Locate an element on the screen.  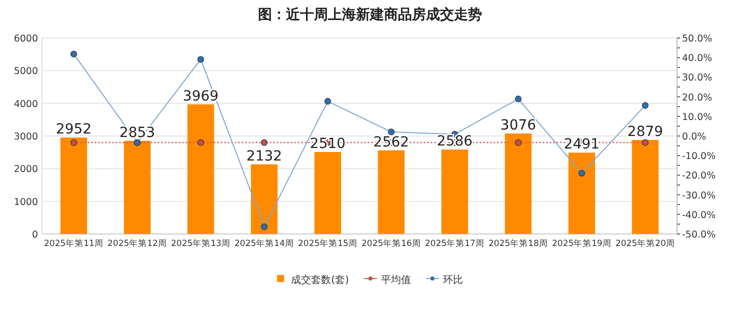
y2-tick-label: 30.0% is located at coordinates (697, 78).